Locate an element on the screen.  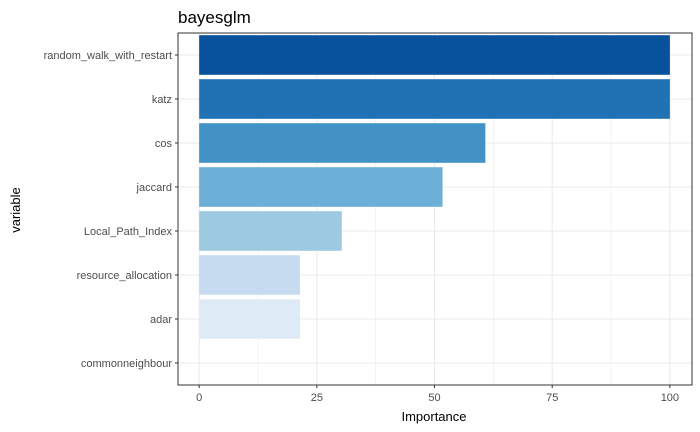
x-tick-label: 0 is located at coordinates (199, 398).